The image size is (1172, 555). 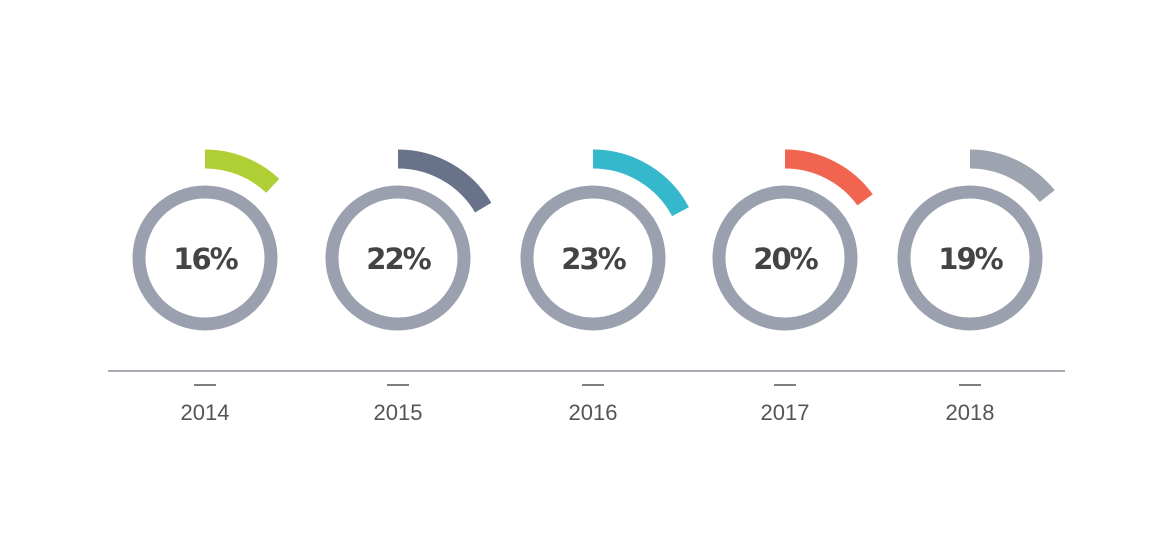 I want to click on value-label: 16%, so click(x=205, y=259).